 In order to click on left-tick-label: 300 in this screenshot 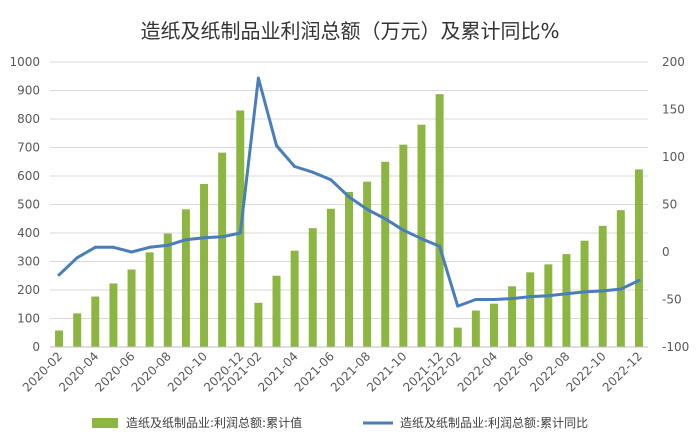, I will do `click(28, 262)`.